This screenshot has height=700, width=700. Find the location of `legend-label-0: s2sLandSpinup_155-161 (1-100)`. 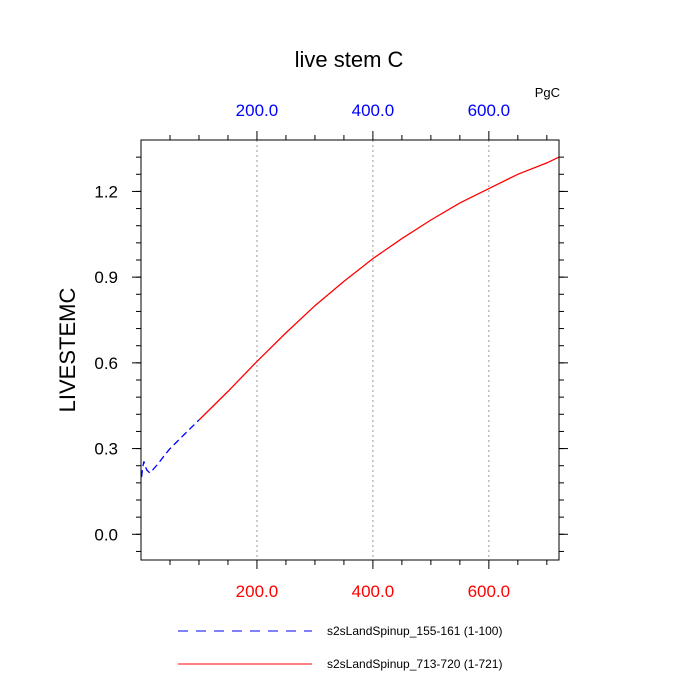

legend-label-0: s2sLandSpinup_155-161 (1-100) is located at coordinates (414, 631).